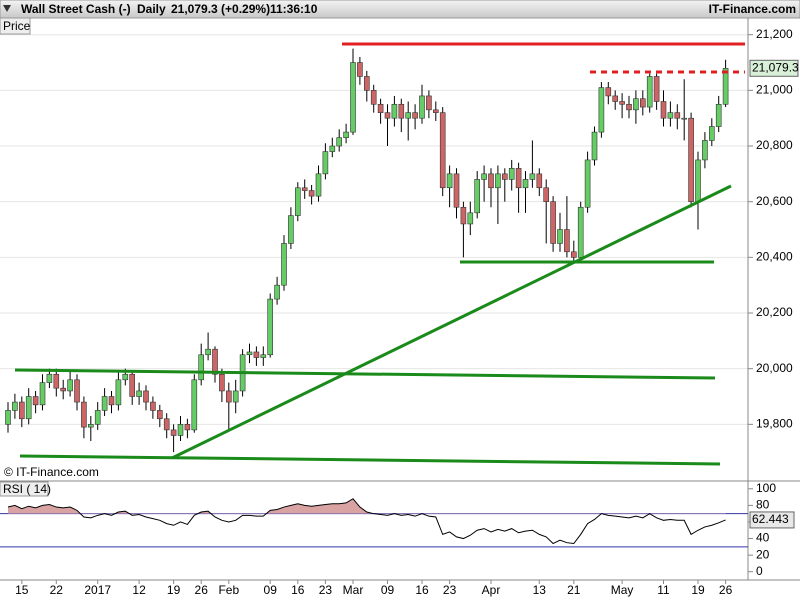  I want to click on rsi-tick-label: 20, so click(763, 554).